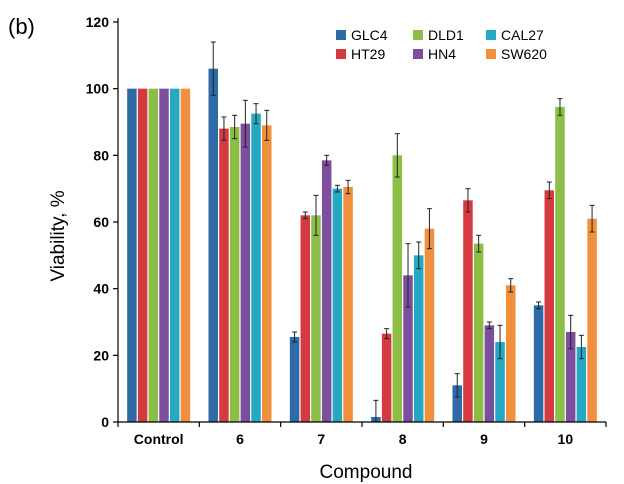 This screenshot has width=624, height=484. What do you see at coordinates (321, 439) in the screenshot?
I see `x-tick-label: 7` at bounding box center [321, 439].